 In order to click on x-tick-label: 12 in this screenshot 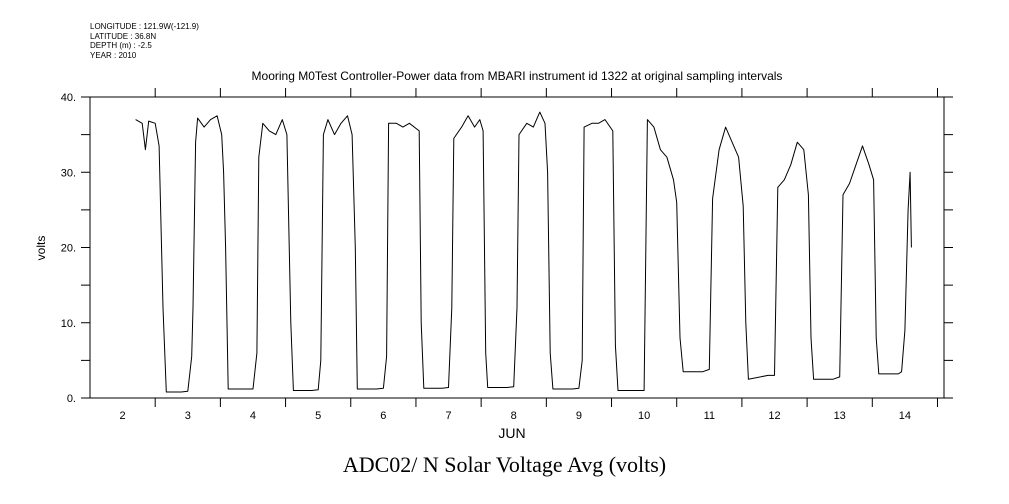, I will do `click(774, 416)`.